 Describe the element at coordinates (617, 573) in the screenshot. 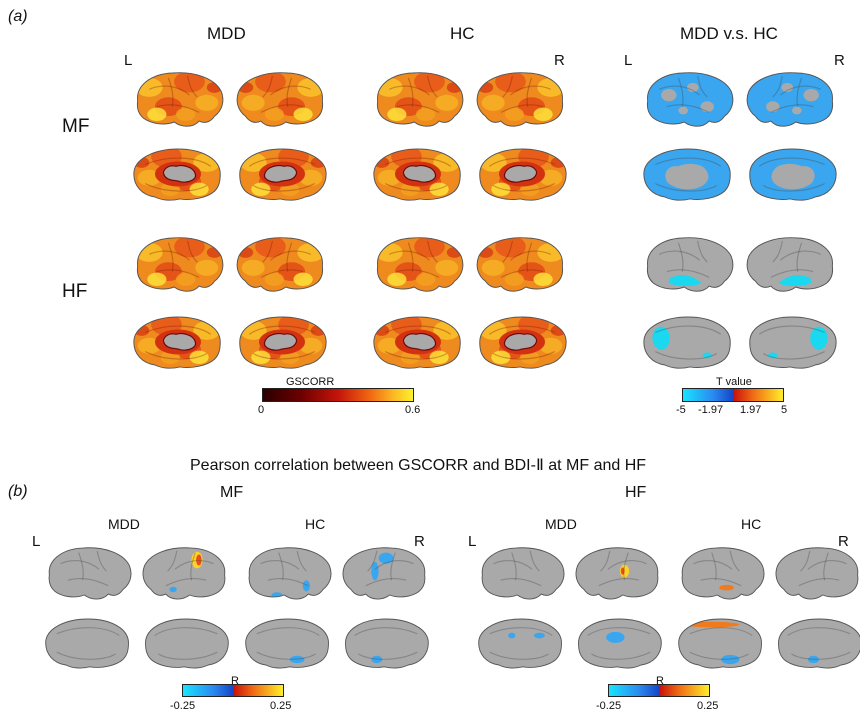

I see `brain-b-set2-right-lateral` at that location.